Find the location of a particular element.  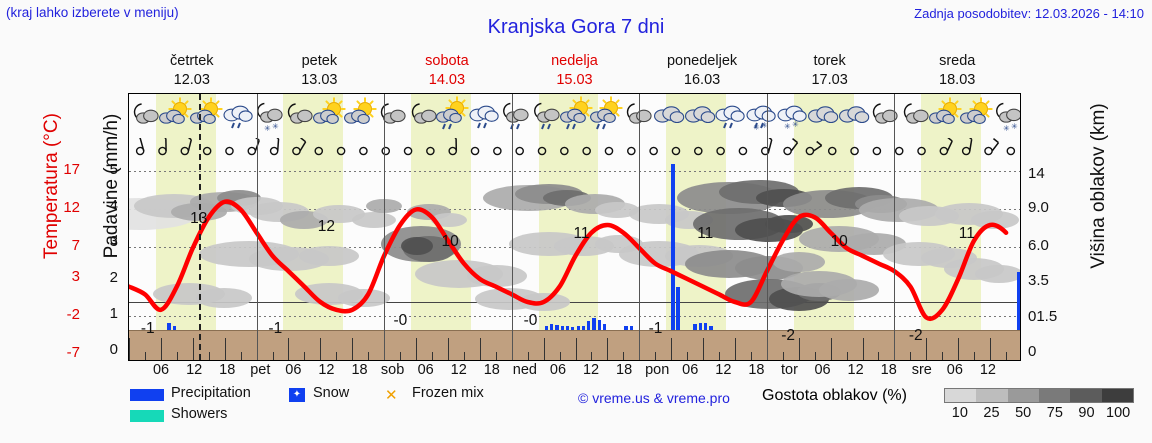

weather-icon-band: ✳ ✳ ✳ ✳ ✳ ✳ ✳ ✳ is located at coordinates (574, 116).